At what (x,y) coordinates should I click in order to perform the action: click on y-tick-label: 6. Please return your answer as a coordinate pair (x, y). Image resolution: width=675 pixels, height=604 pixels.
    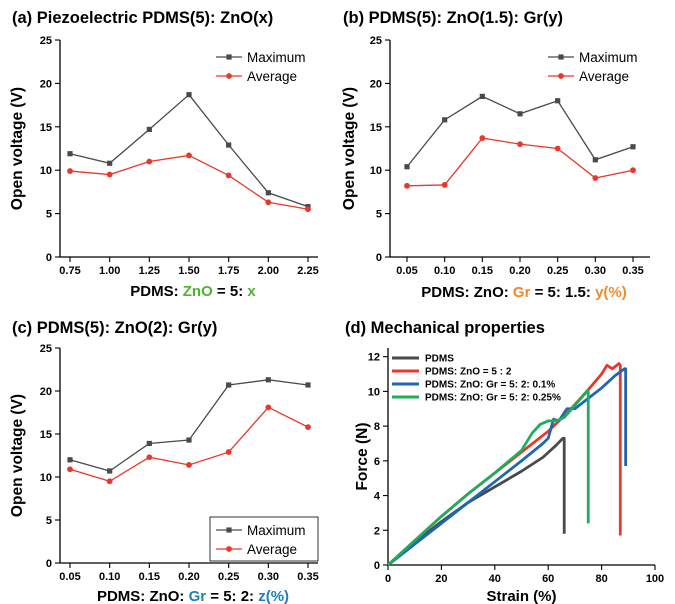
    Looking at the image, I should click on (377, 462).